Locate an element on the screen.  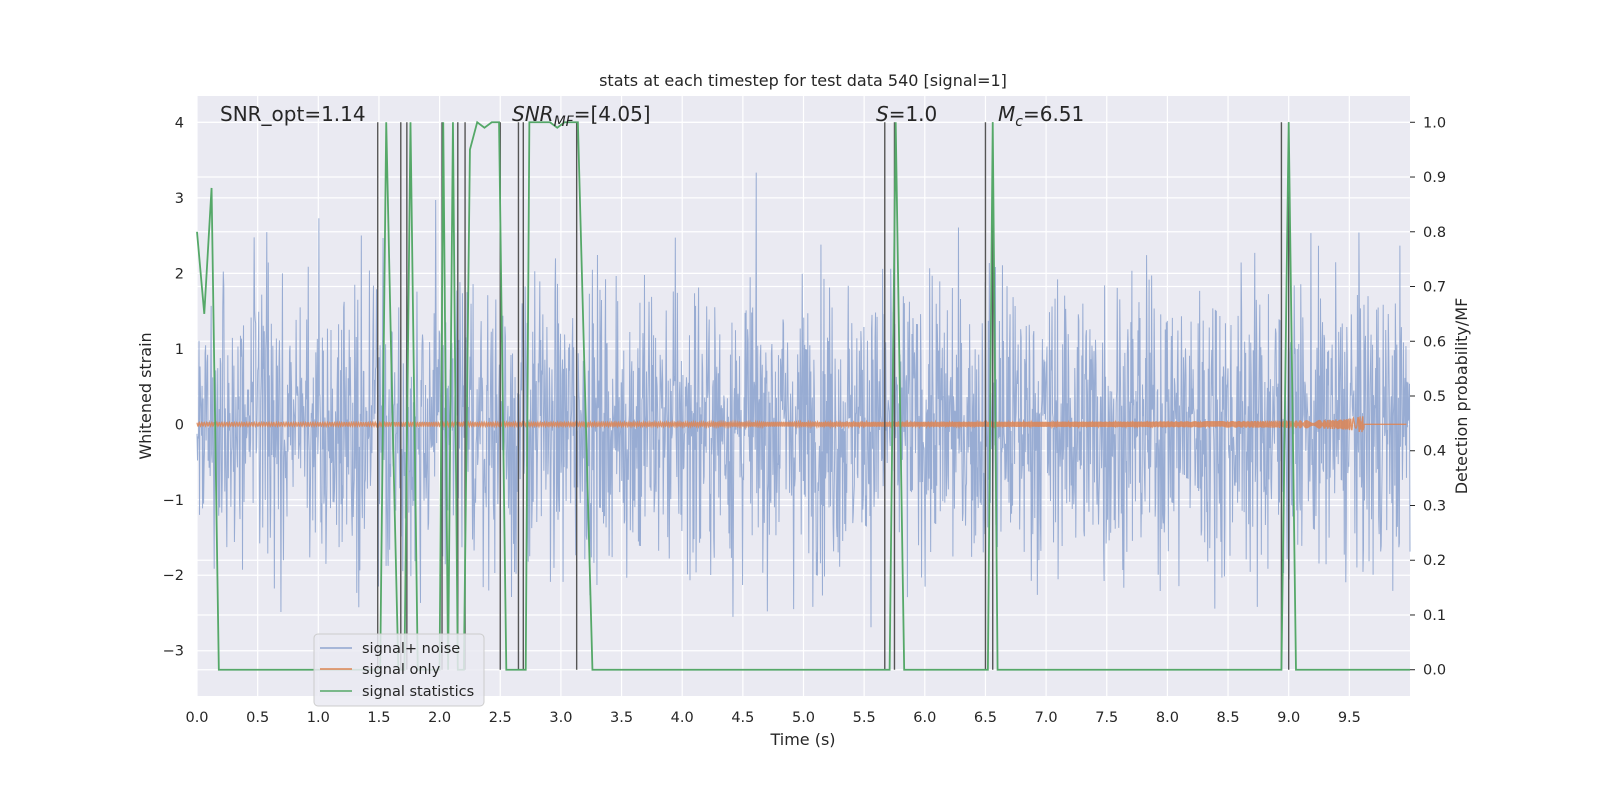
x-tick-label: 9.0 is located at coordinates (1288, 718).